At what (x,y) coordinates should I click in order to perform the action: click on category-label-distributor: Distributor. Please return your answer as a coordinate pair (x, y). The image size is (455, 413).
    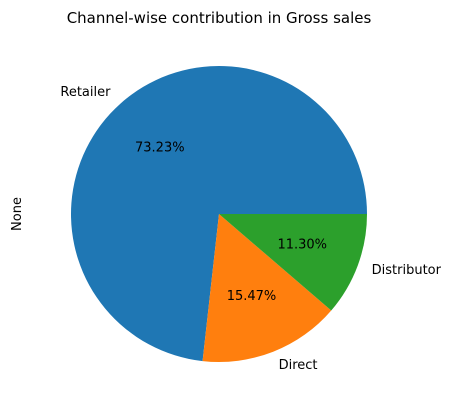
    Looking at the image, I should click on (407, 270).